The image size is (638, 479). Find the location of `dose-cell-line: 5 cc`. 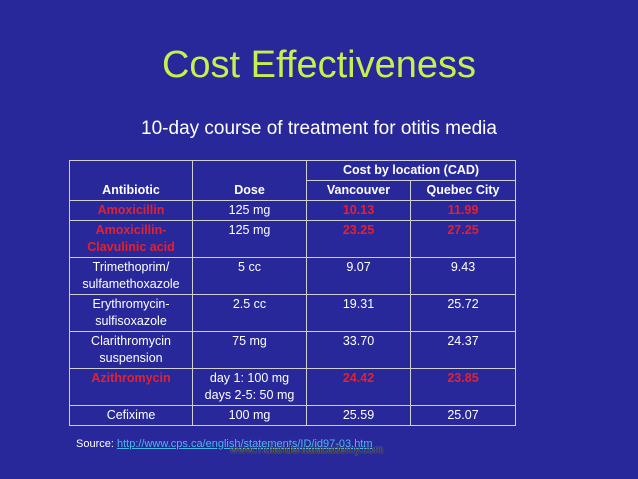

dose-cell-line: 5 cc is located at coordinates (249, 267).